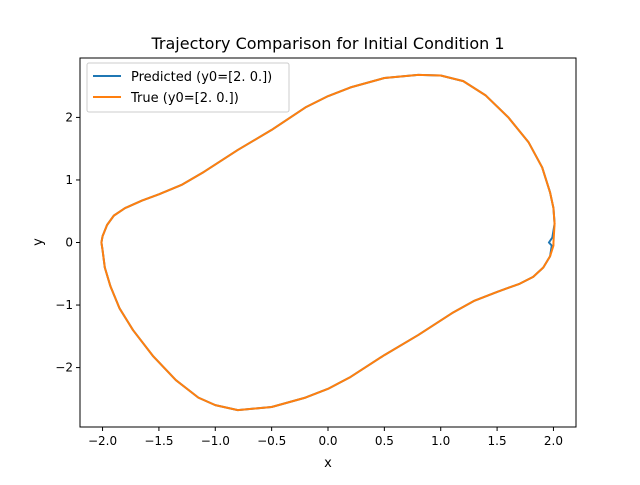 This screenshot has height=485, width=640. What do you see at coordinates (184, 98) in the screenshot?
I see `legend-label-true: True (y0=[2. 0.])` at bounding box center [184, 98].